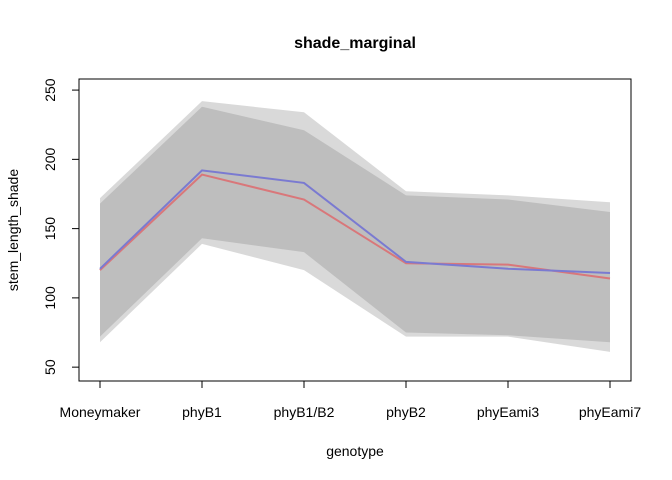 This screenshot has height=480, width=672. I want to click on x-tick-label: phyEami7, so click(610, 412).